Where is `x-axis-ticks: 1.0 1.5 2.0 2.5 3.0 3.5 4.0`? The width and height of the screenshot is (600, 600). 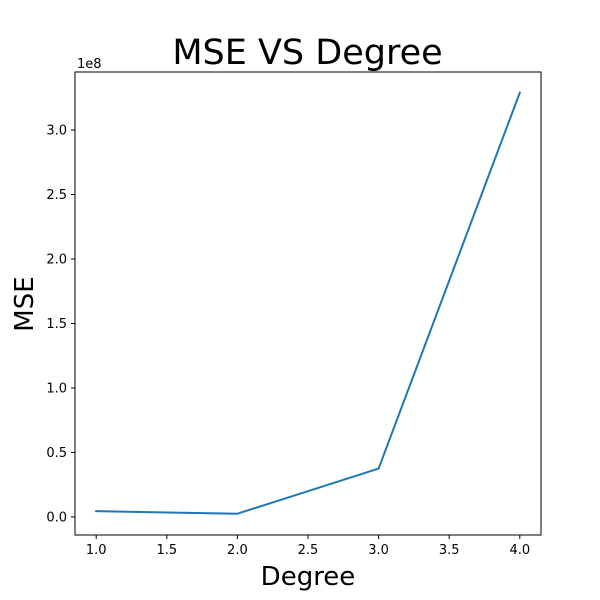 x-axis-ticks: 1.0 1.5 2.0 2.5 3.0 3.5 4.0 is located at coordinates (308, 546).